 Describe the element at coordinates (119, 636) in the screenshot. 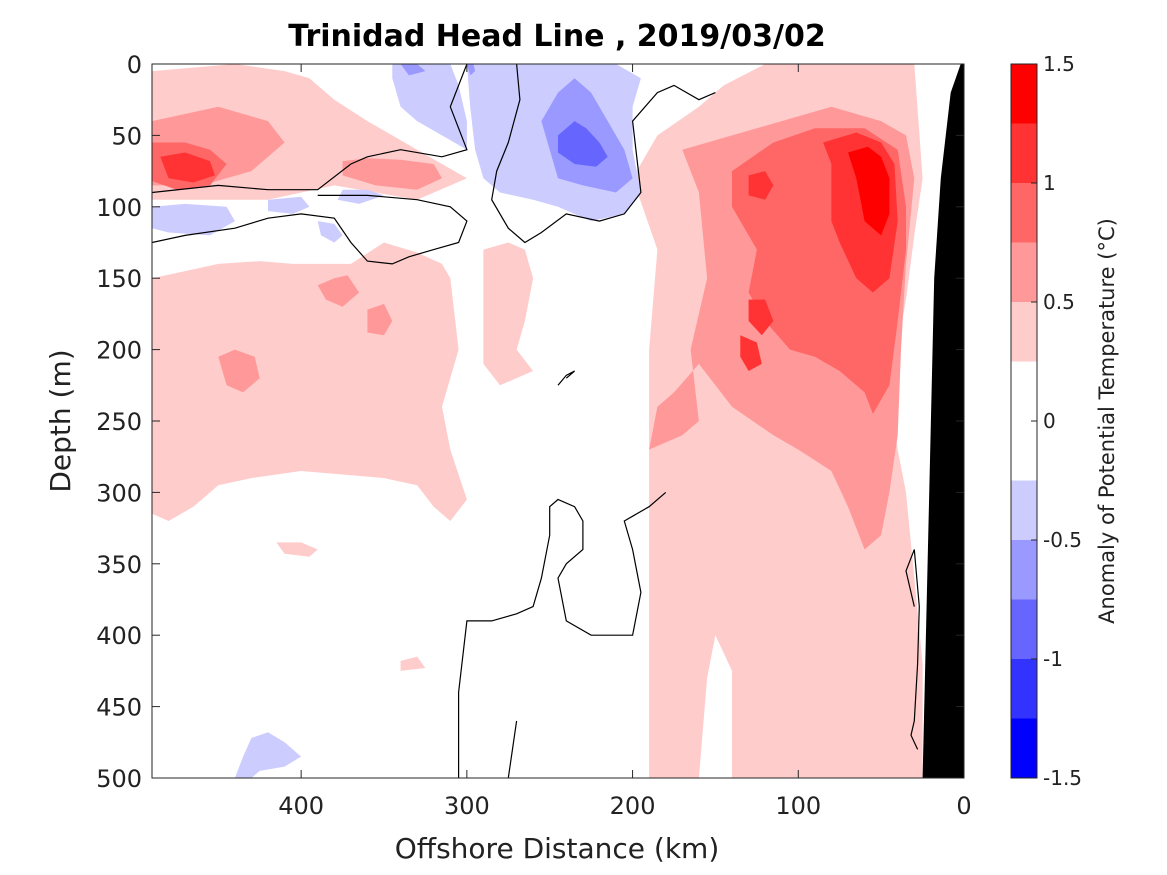

I see `y-tick-label: 400` at that location.